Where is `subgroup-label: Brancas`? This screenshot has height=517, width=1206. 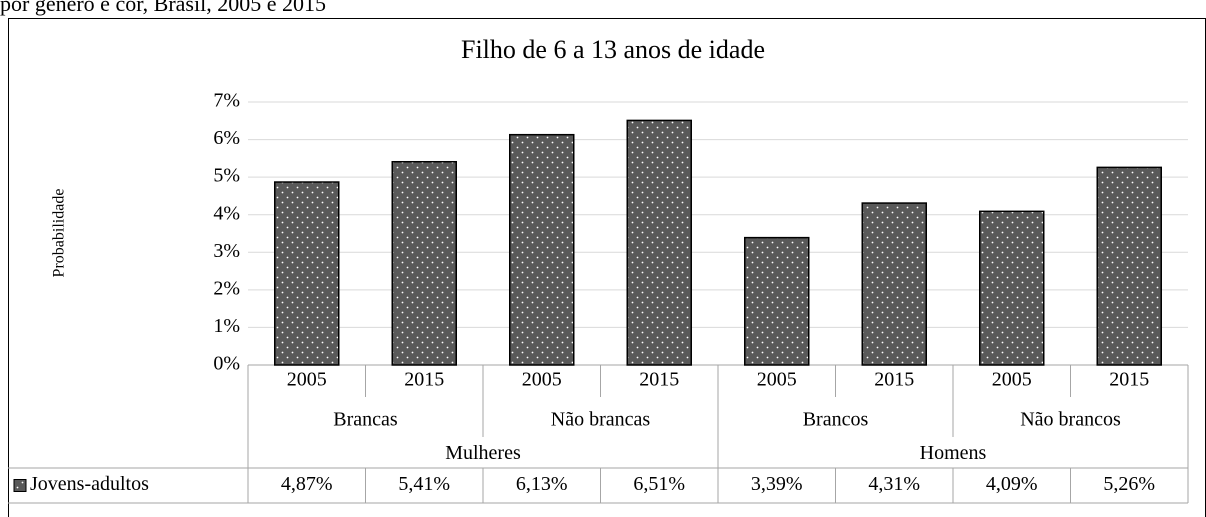
subgroup-label: Brancas is located at coordinates (365, 420).